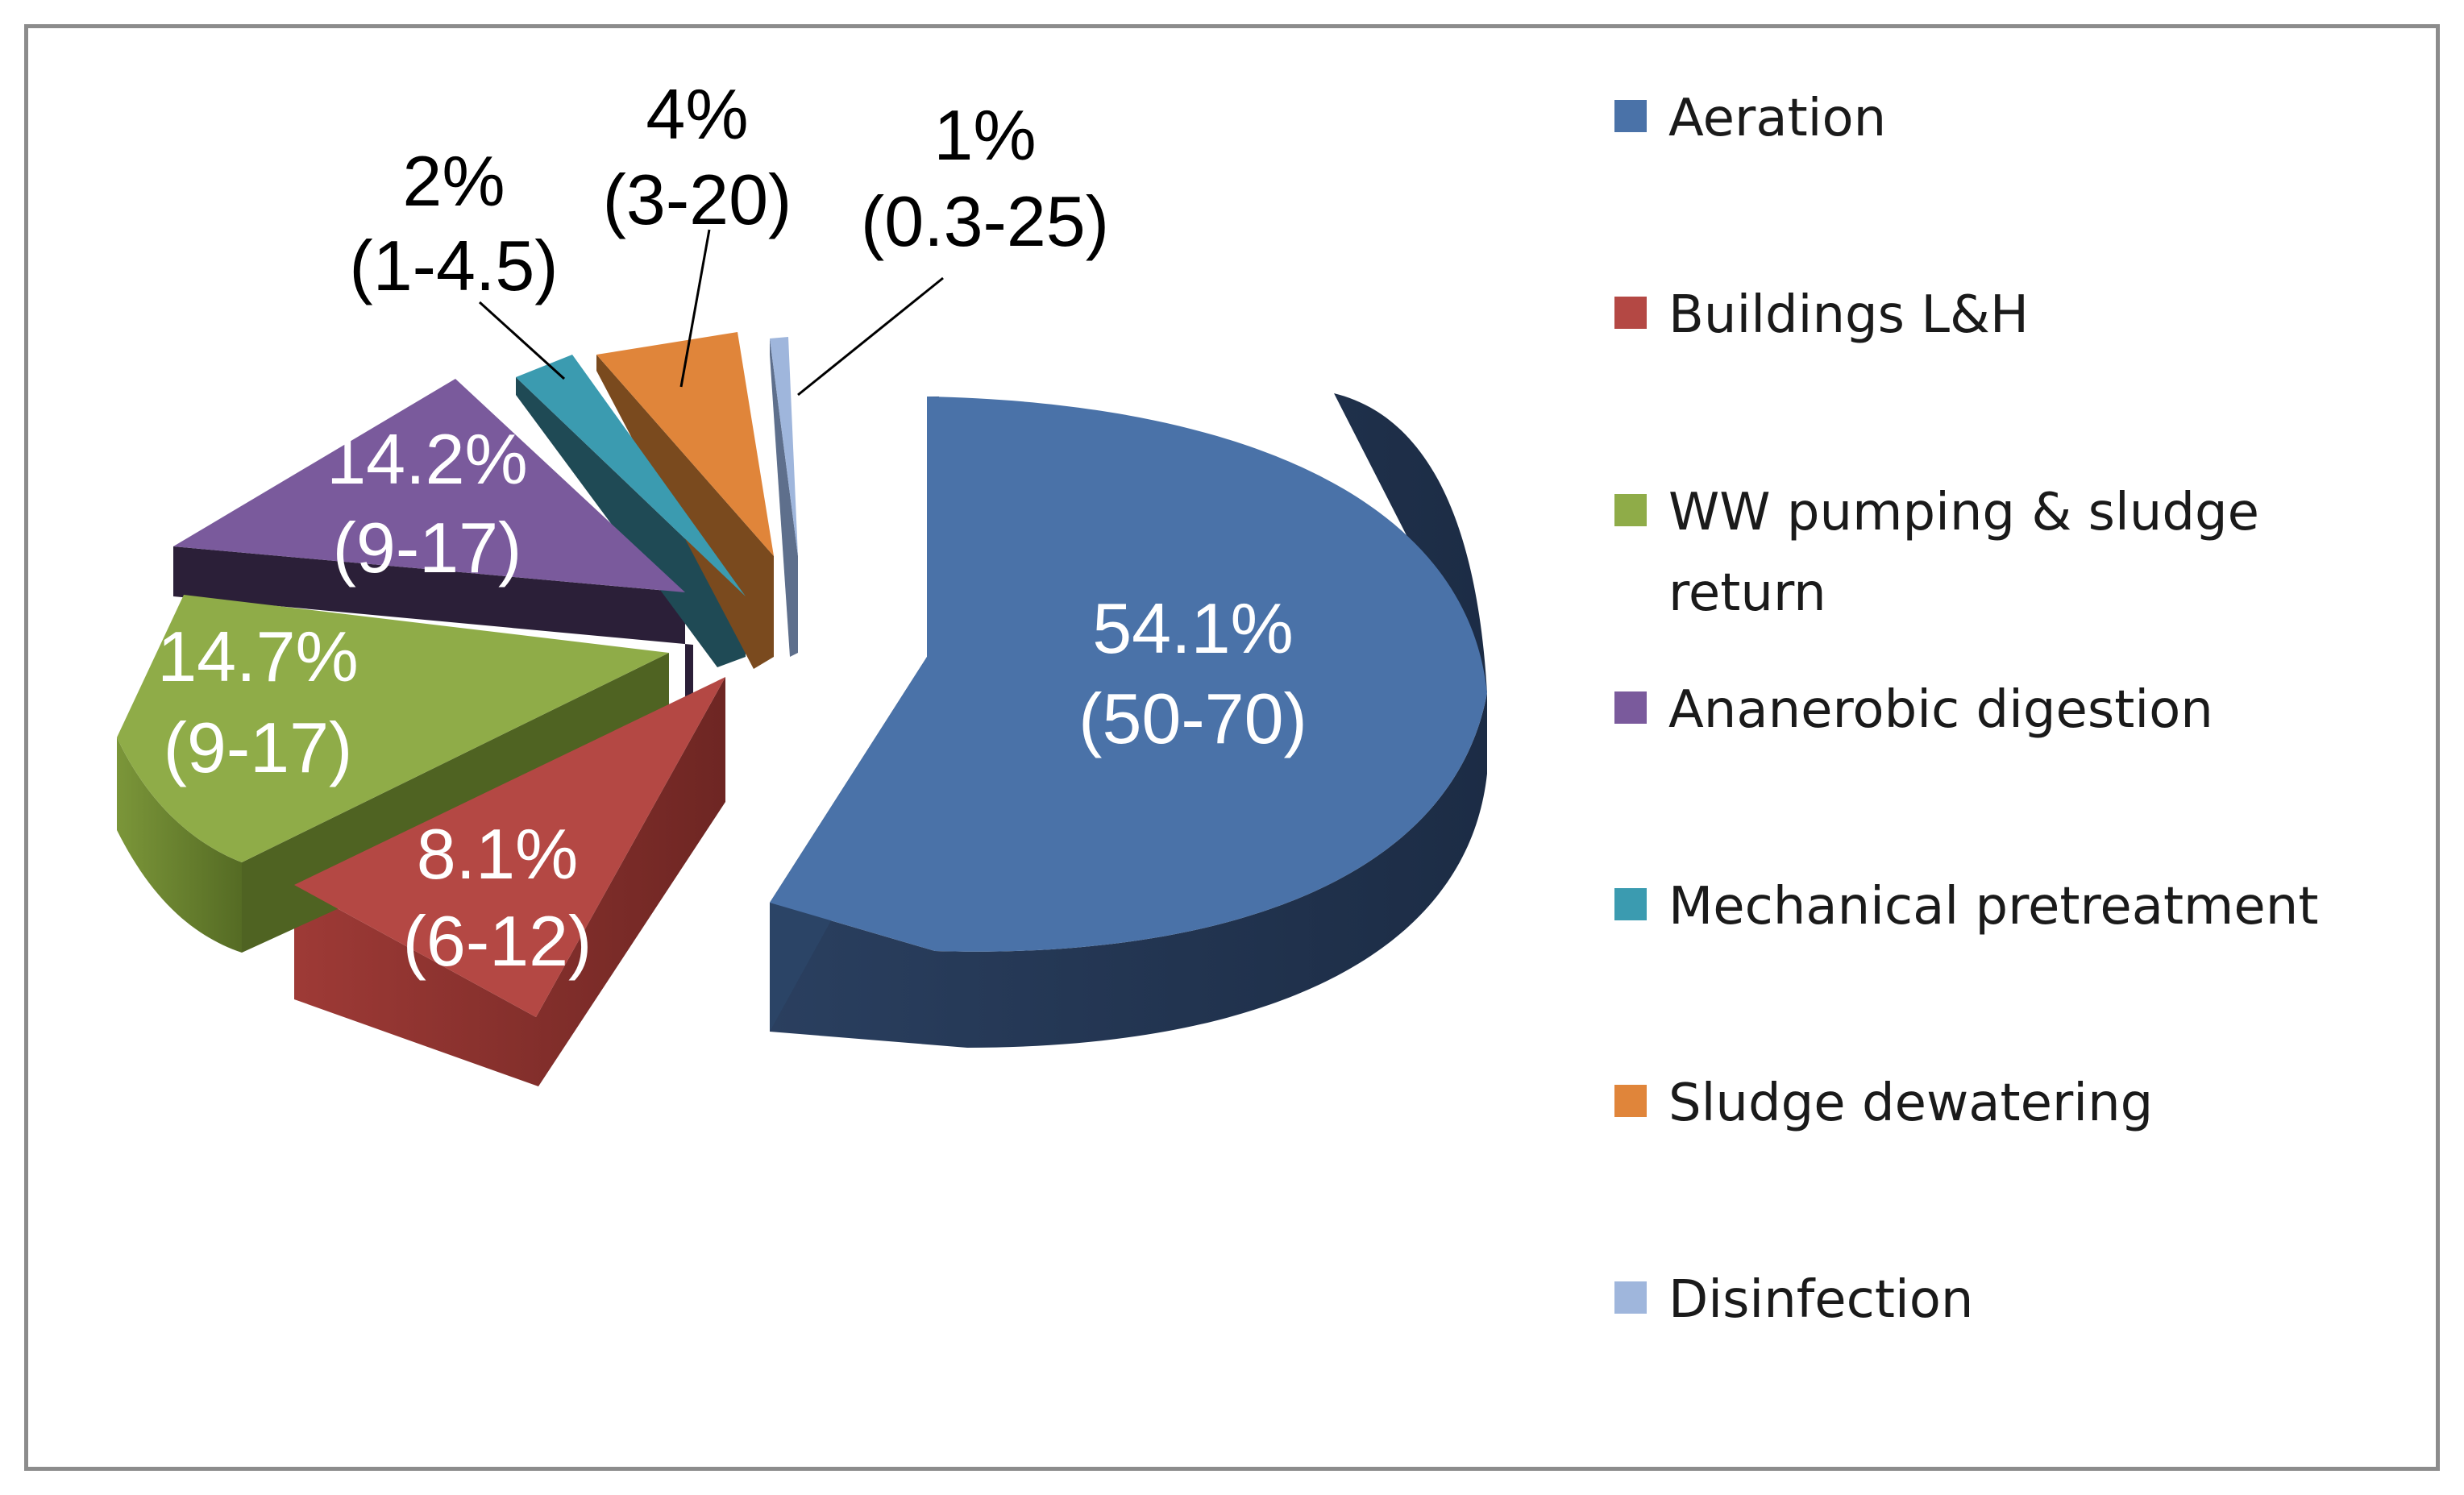 Image resolution: width=2464 pixels, height=1495 pixels. I want to click on legend-item-anaerobic: Ananerobic digestion, so click(1913, 710).